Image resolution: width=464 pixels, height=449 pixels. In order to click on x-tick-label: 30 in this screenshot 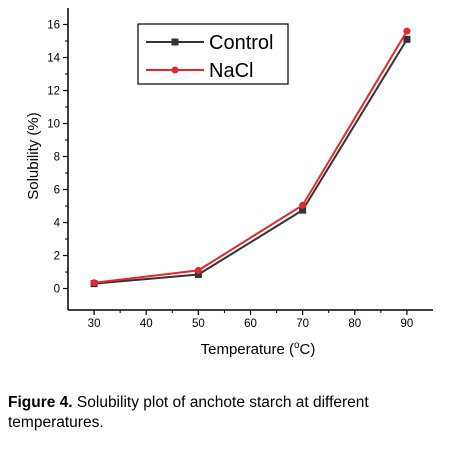, I will do `click(94, 324)`.